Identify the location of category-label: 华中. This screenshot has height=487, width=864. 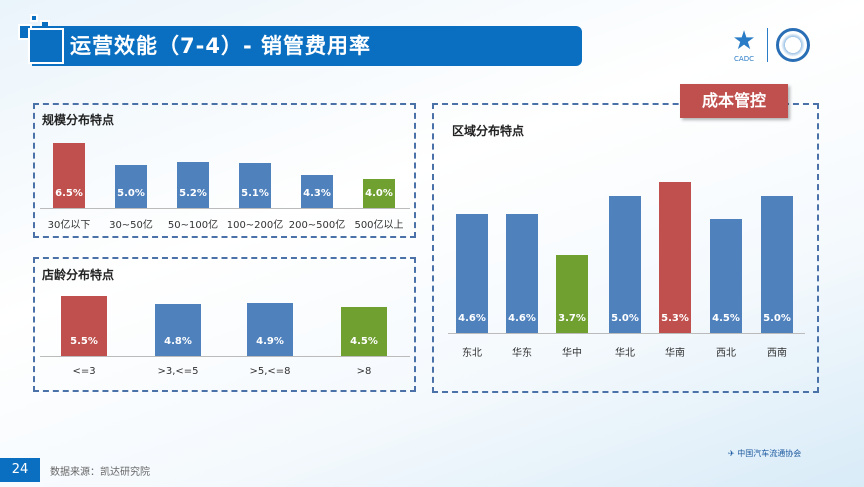
(572, 353).